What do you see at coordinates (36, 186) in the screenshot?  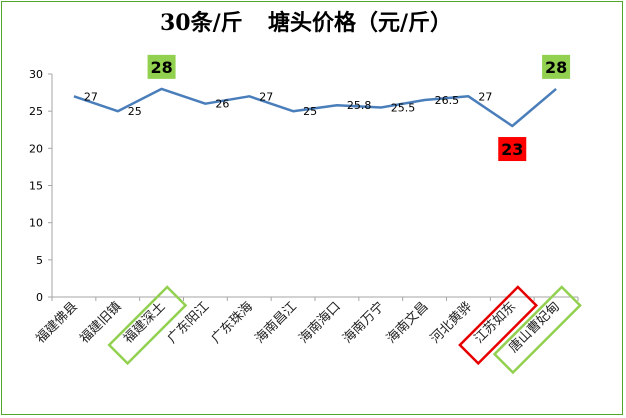 I see `y-tick-label: 15` at bounding box center [36, 186].